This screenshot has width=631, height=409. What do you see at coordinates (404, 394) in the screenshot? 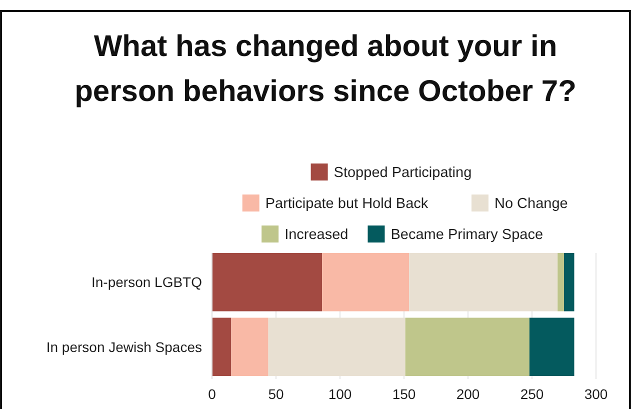
I see `x-tick-label: 150` at bounding box center [404, 394].